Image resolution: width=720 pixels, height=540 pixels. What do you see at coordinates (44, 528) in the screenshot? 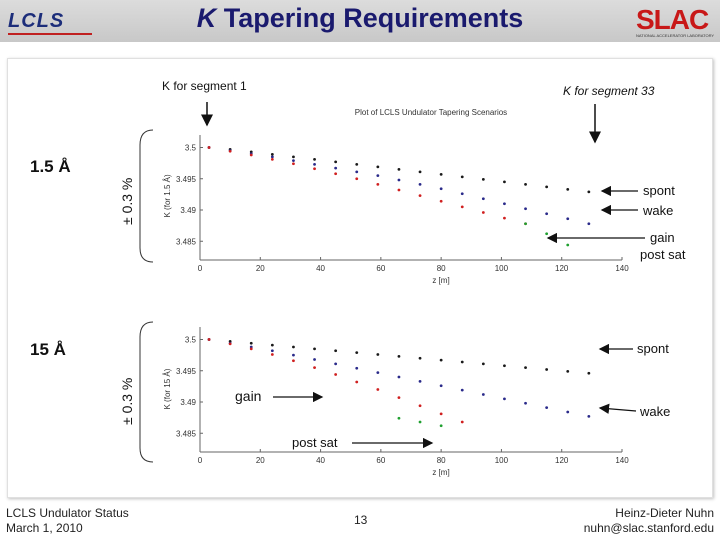
I see `footer-date: March 1, 2010` at bounding box center [44, 528].